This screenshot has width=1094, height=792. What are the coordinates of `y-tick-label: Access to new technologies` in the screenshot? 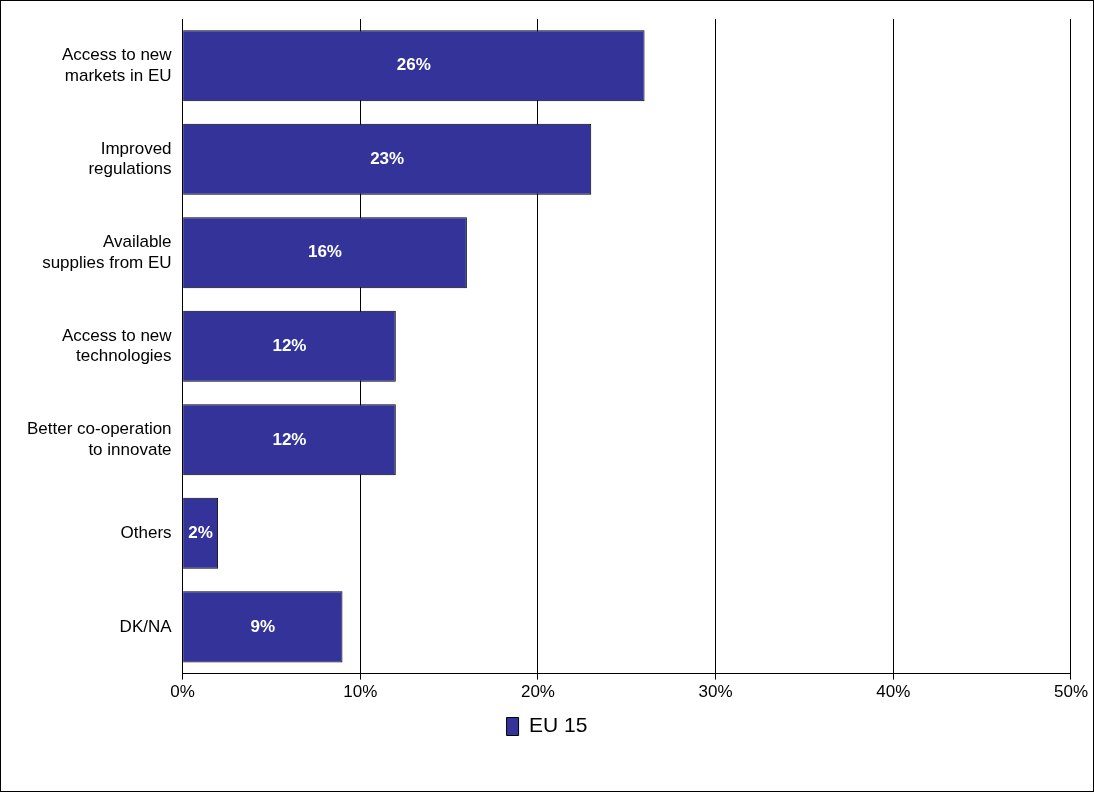 It's located at (117, 345).